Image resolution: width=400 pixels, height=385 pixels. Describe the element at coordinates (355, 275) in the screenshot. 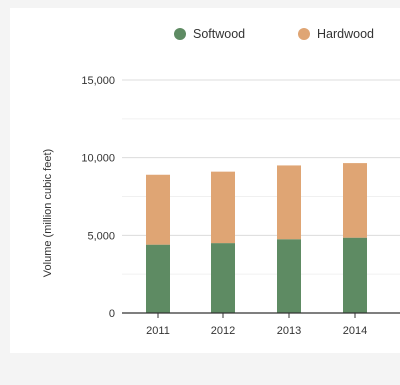

I see `bar-softwood-2014` at that location.